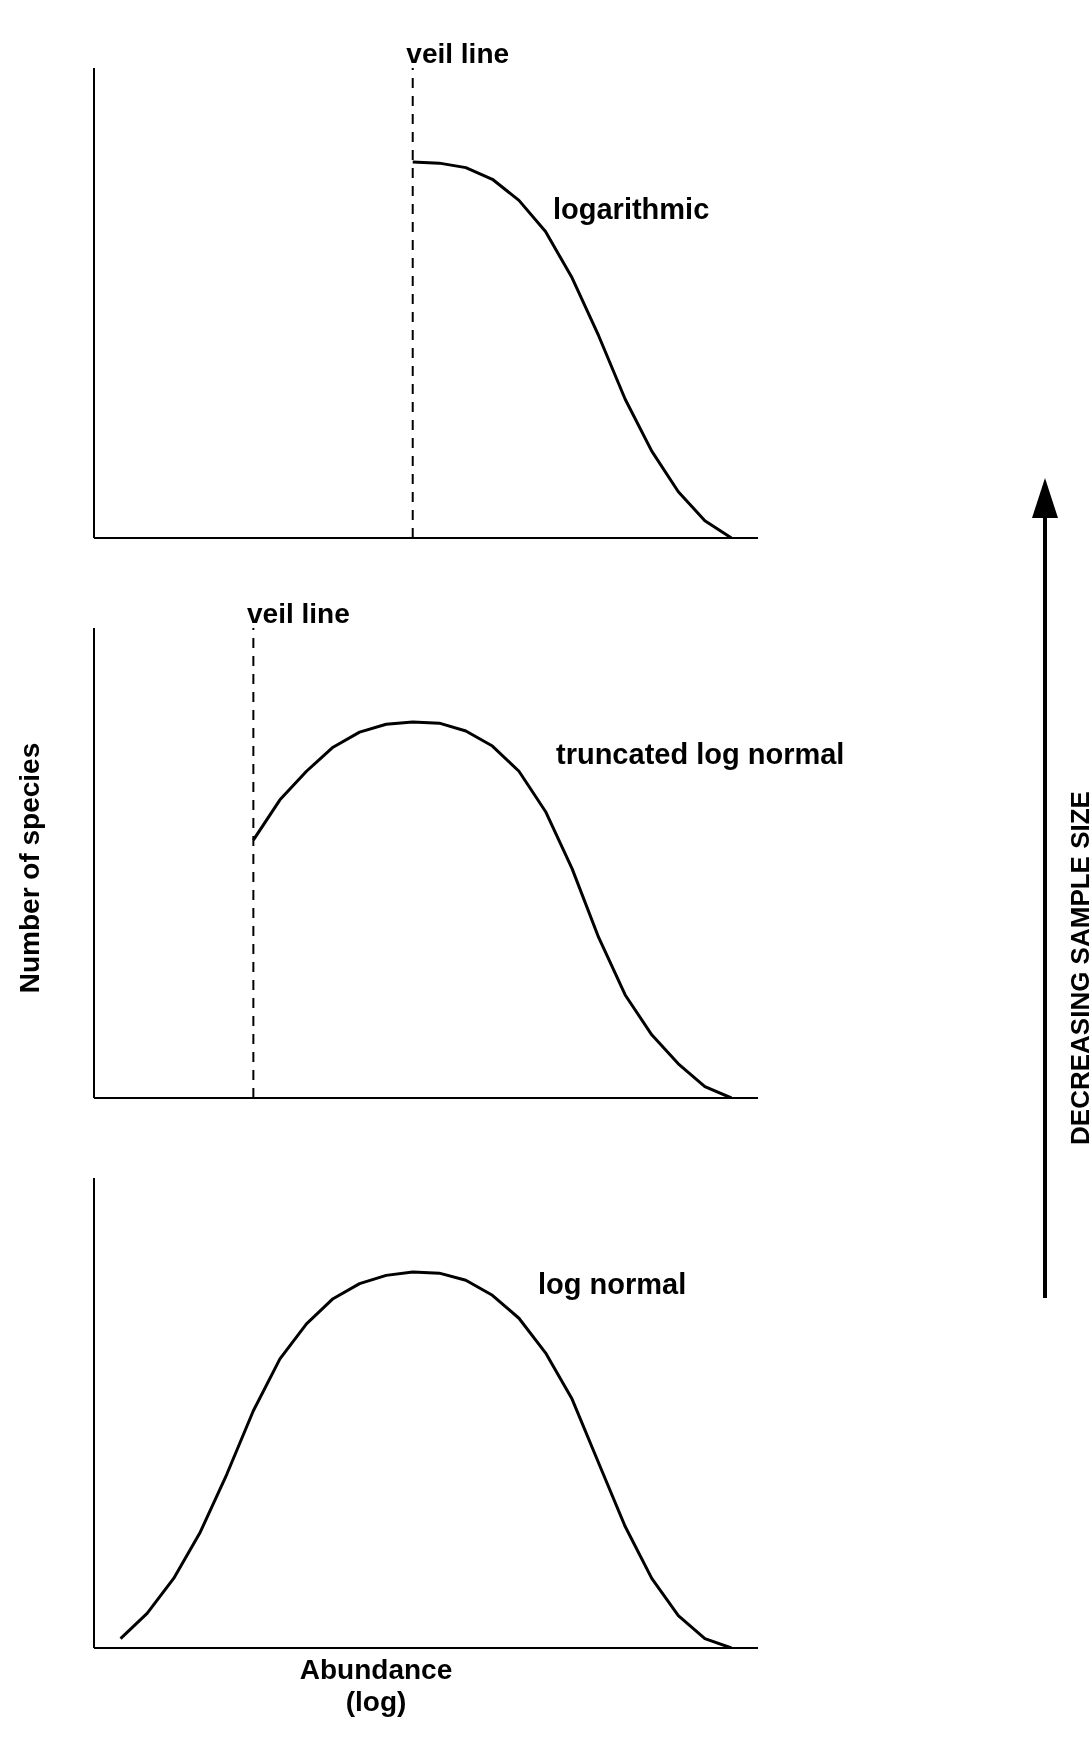 This screenshot has width=1089, height=1748. I want to click on series-label: logarithmic, so click(631, 209).